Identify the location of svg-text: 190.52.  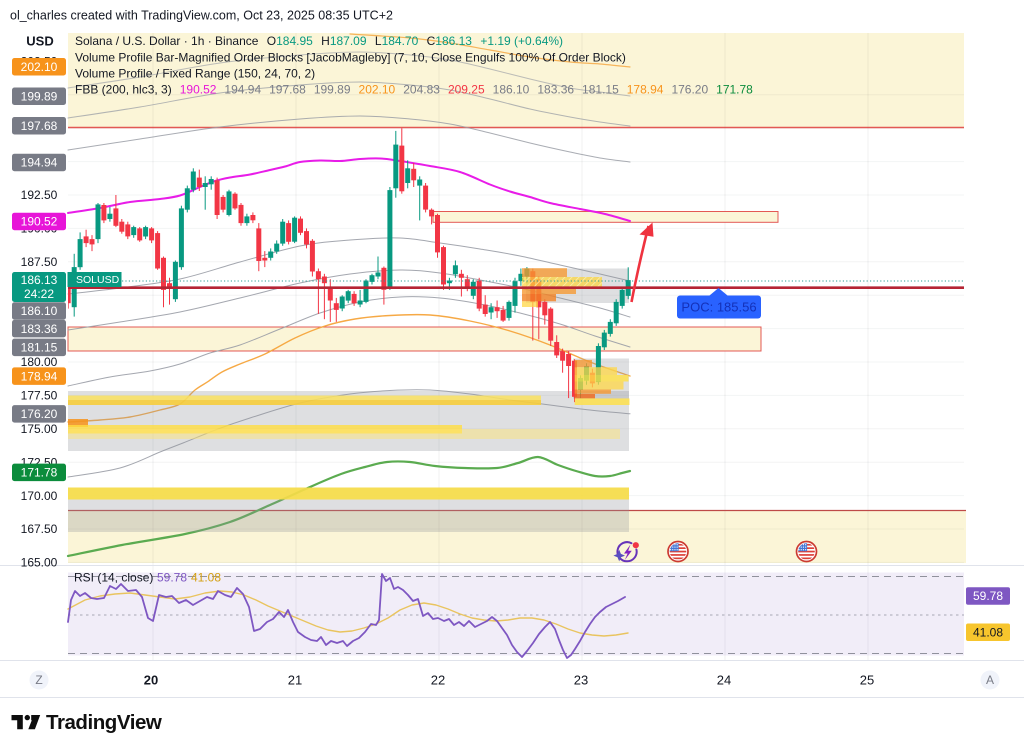
(39, 222).